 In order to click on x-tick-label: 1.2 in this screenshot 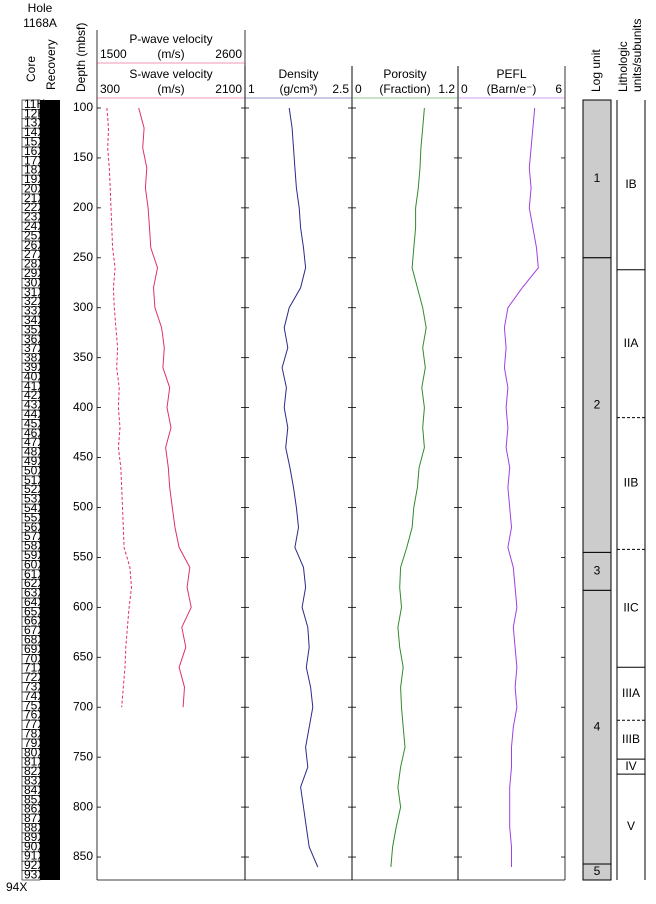, I will do `click(446, 89)`.